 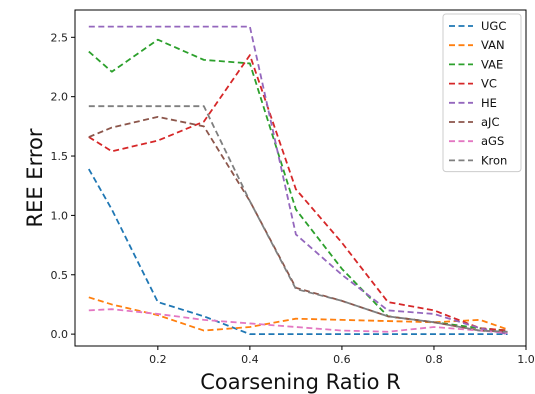 What do you see at coordinates (434, 359) in the screenshot?
I see `x-tick-label: 0.8` at bounding box center [434, 359].